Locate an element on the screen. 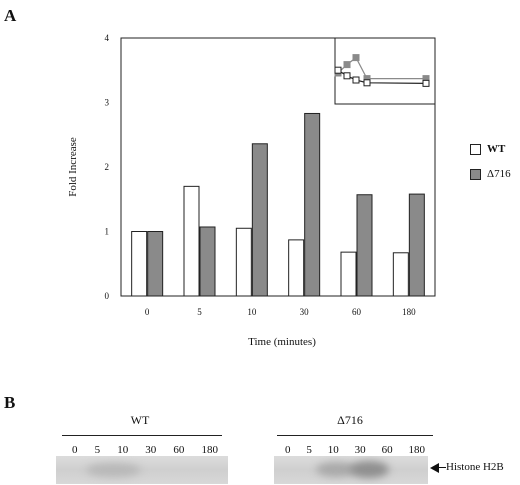  x-tick-label: 60 is located at coordinates (357, 312).